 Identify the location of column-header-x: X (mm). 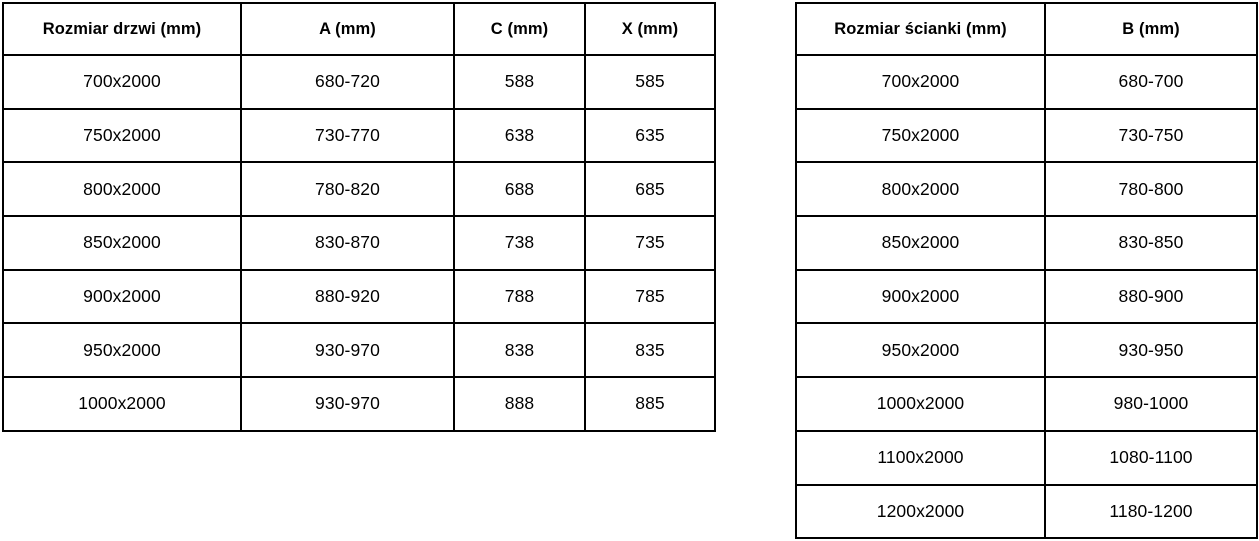
(650, 29).